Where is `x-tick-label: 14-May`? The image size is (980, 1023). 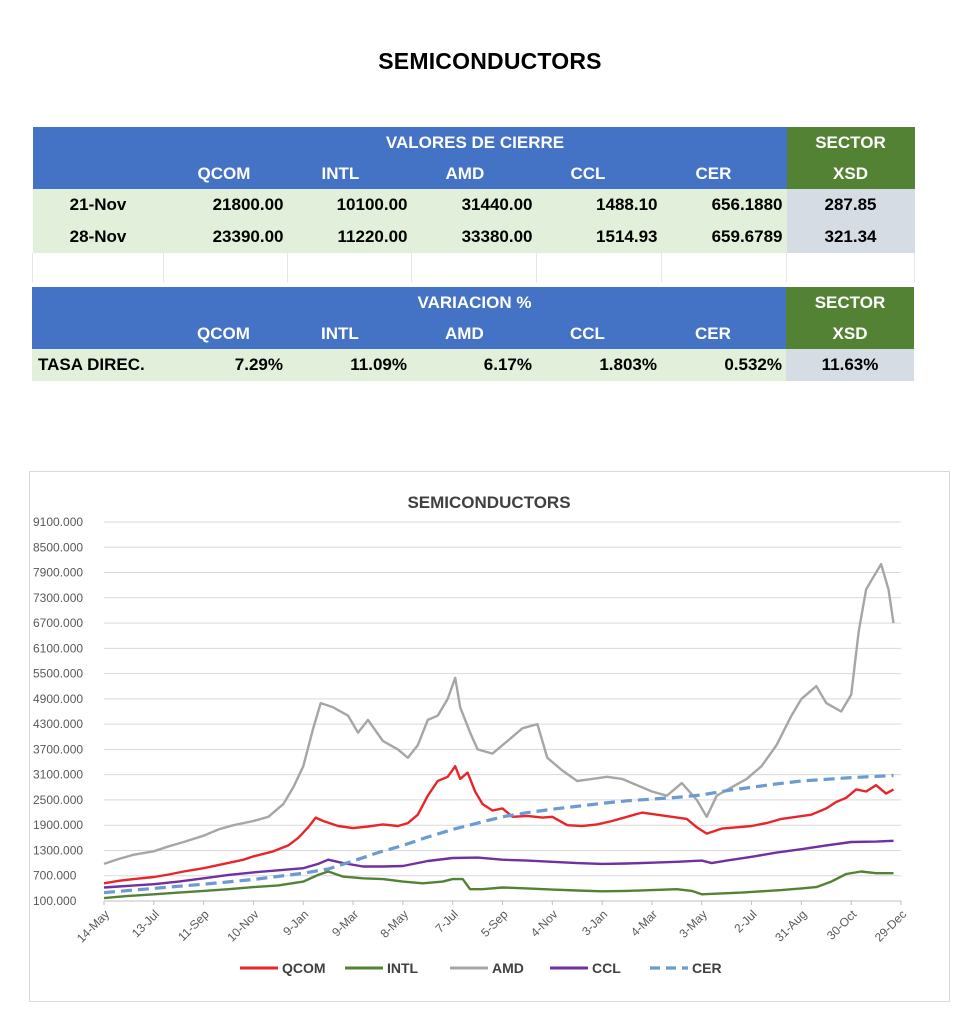
x-tick-label: 14-May is located at coordinates (93, 926).